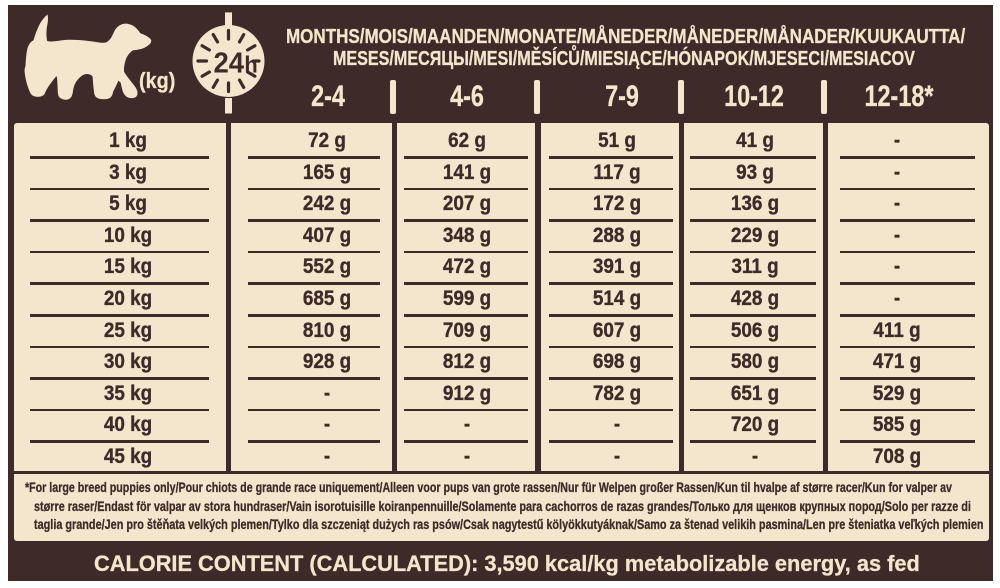 This screenshot has width=1000, height=588. Describe the element at coordinates (228, 62) in the screenshot. I see `svg-text: 24` at that location.